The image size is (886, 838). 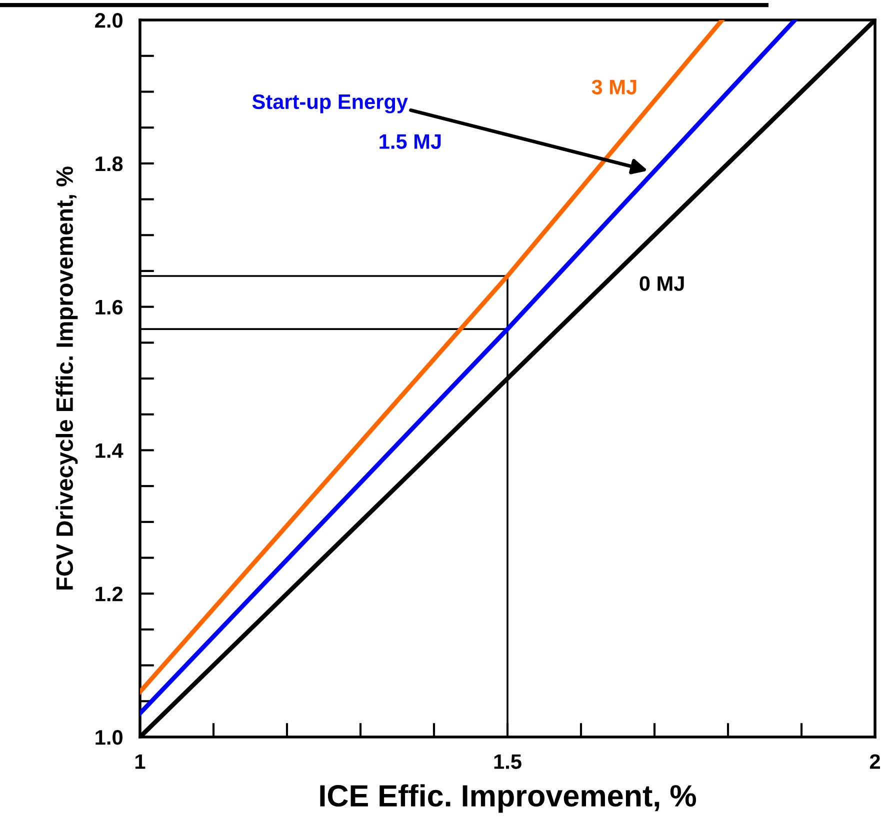 What do you see at coordinates (109, 164) in the screenshot?
I see `y-tick-label: 1.8` at bounding box center [109, 164].